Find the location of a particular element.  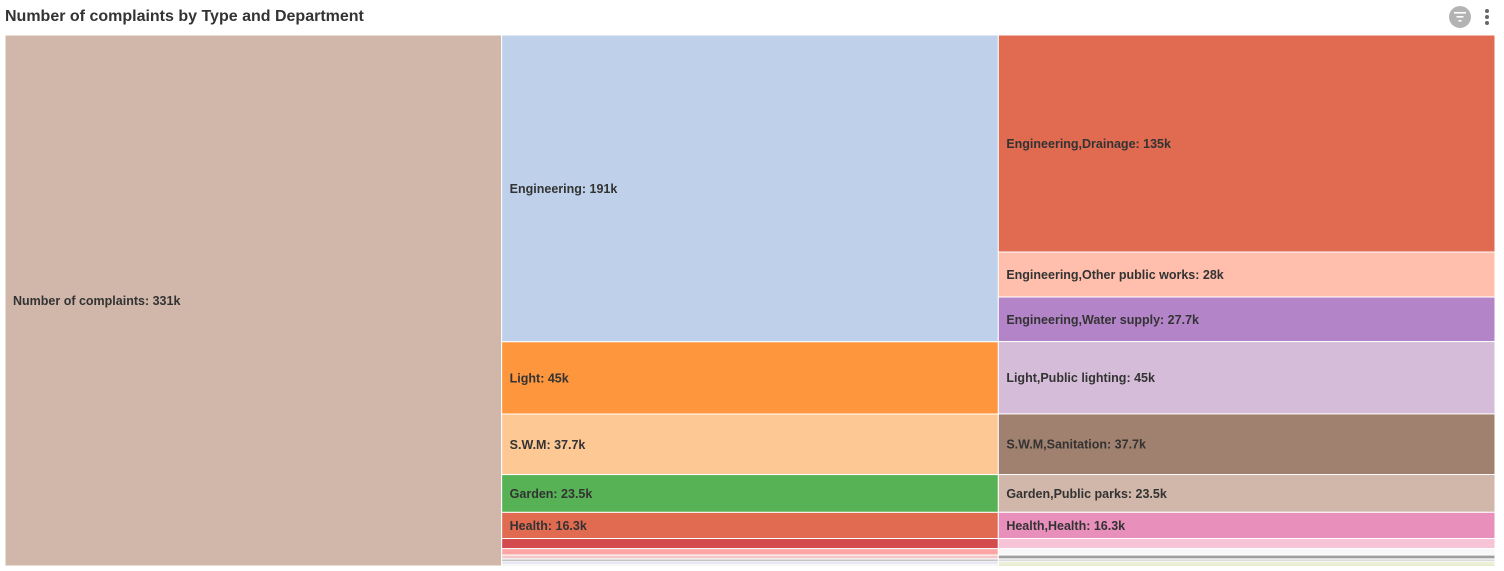

treemap-label: Engineering,Drainage: 135k is located at coordinates (1088, 144).